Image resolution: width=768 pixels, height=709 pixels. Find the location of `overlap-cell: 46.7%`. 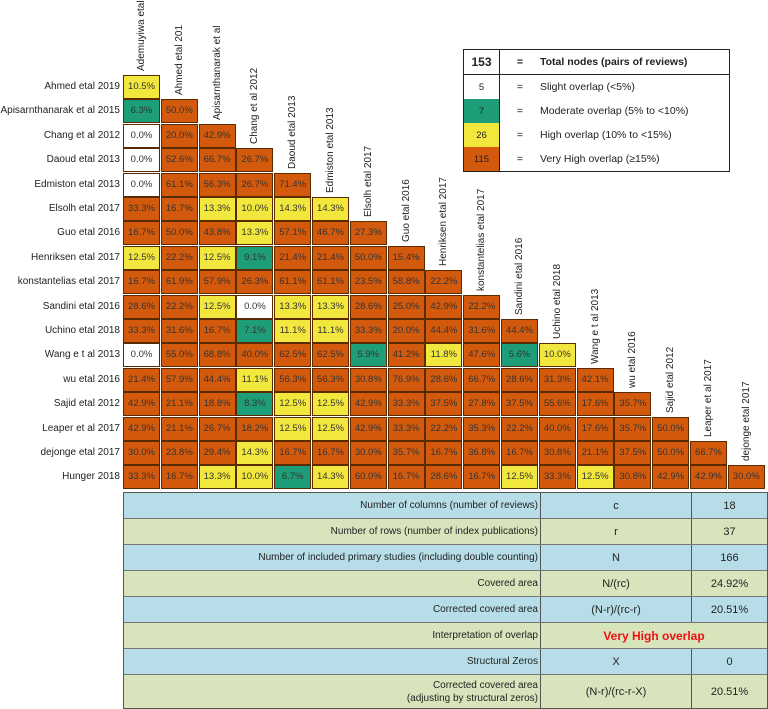

overlap-cell: 46.7% is located at coordinates (330, 233).